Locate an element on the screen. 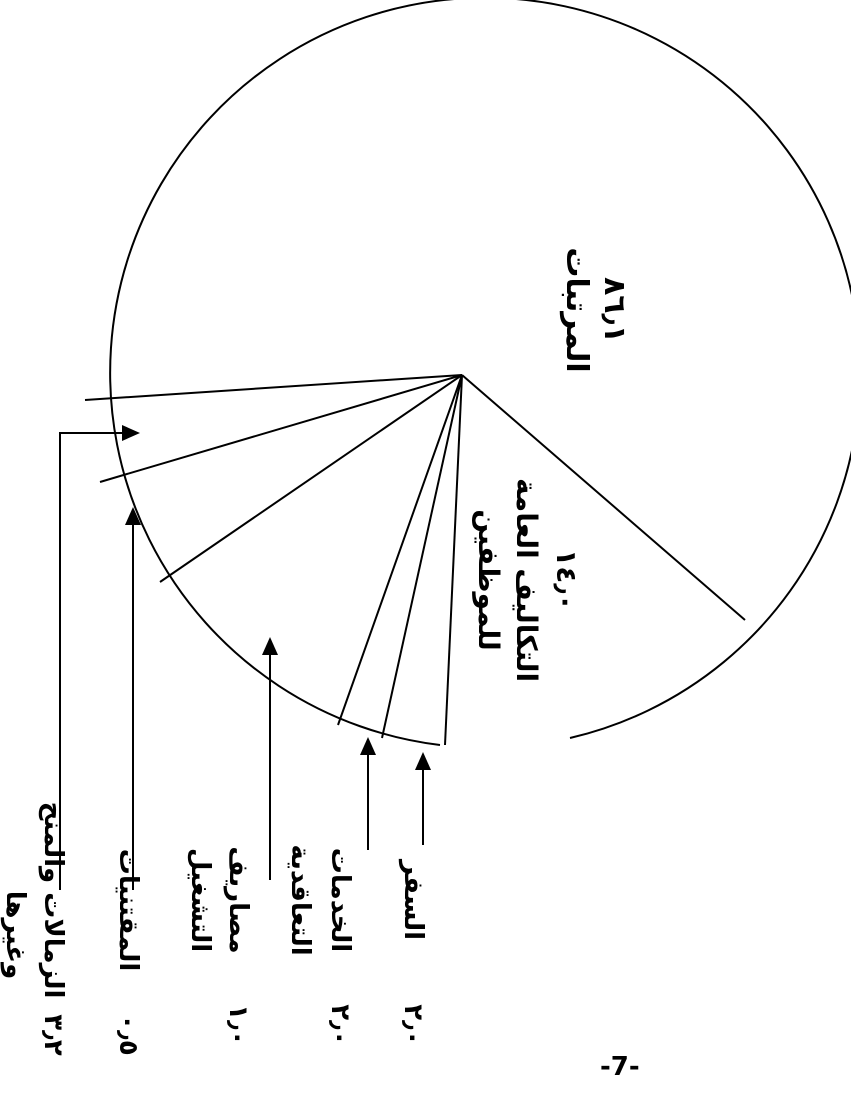 Image resolution: width=851 pixels, height=1096 pixels. salaries-value: ٨٦٫١ is located at coordinates (614, 310).